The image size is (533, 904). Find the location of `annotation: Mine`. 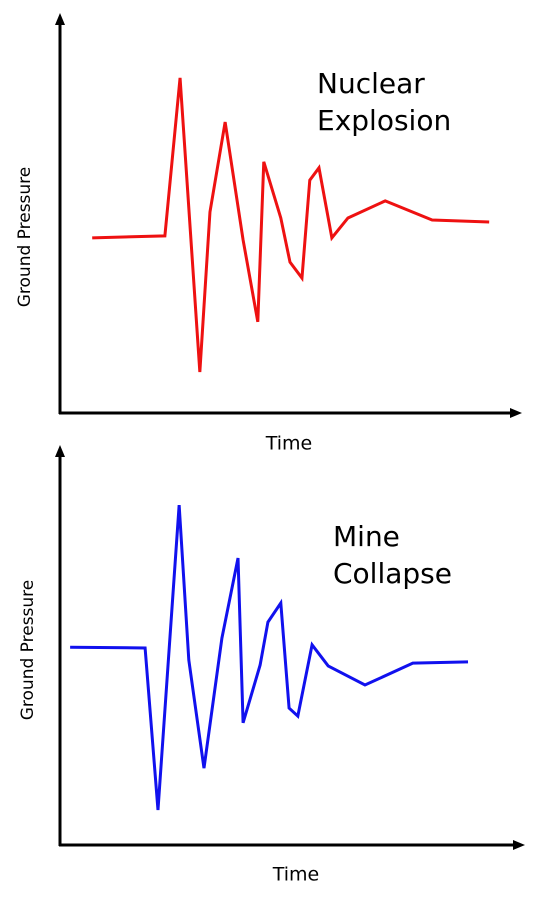

annotation: Mine is located at coordinates (366, 536).